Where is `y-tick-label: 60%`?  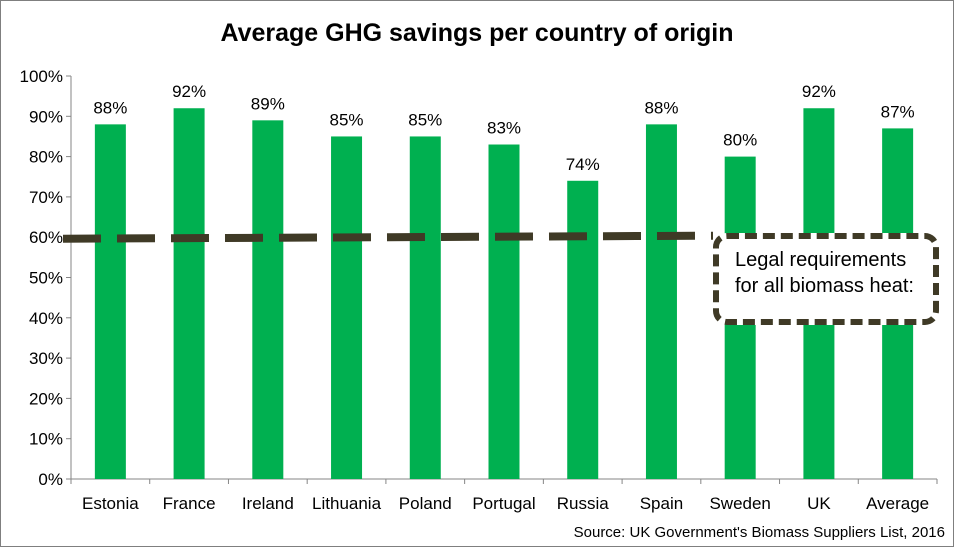
y-tick-label: 60% is located at coordinates (46, 237).